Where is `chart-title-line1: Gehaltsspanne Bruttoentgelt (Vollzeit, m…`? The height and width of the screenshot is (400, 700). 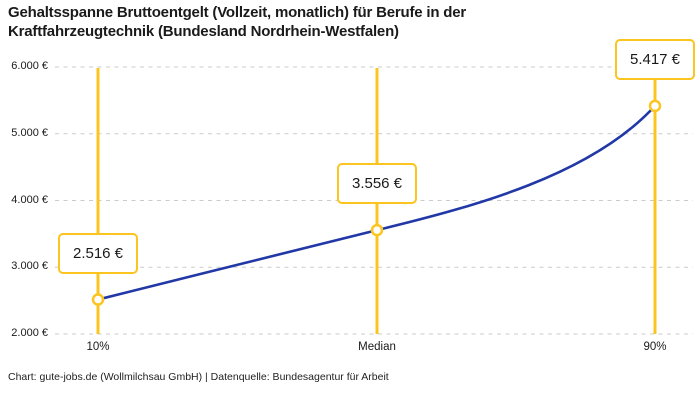
chart-title-line1: Gehaltsspanne Bruttoentgelt (Vollzeit, m… is located at coordinates (237, 12).